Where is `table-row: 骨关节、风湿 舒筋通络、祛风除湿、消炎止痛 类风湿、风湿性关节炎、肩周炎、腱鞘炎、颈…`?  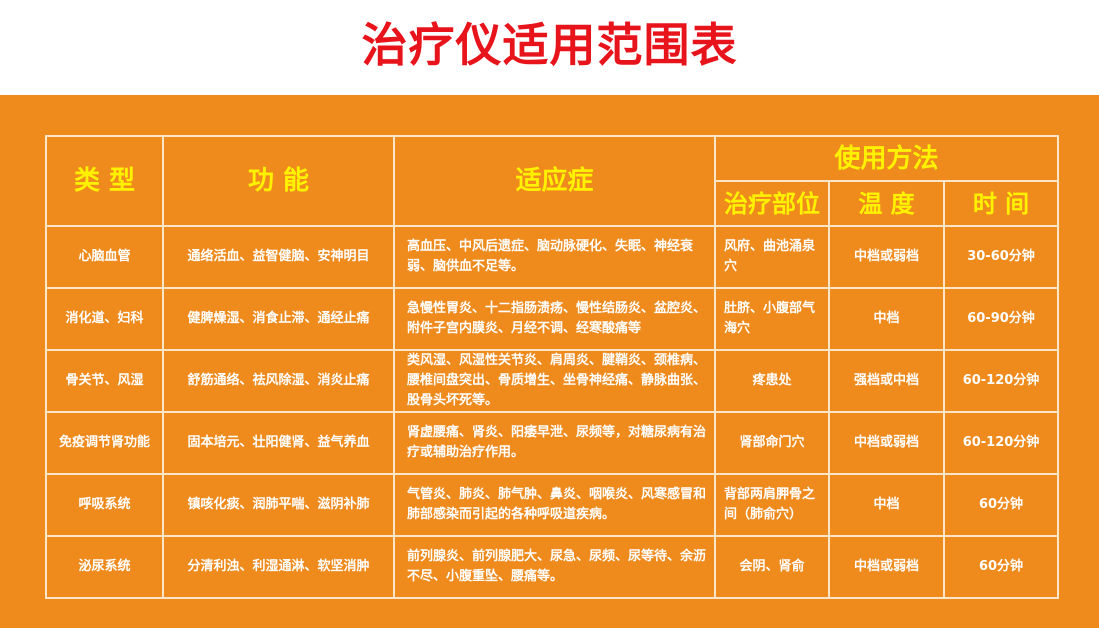
table-row: 骨关节、风湿 舒筋通络、祛风除湿、消炎止痛 类风湿、风湿性关节炎、肩周炎、腱鞘炎、颈… is located at coordinates (552, 381).